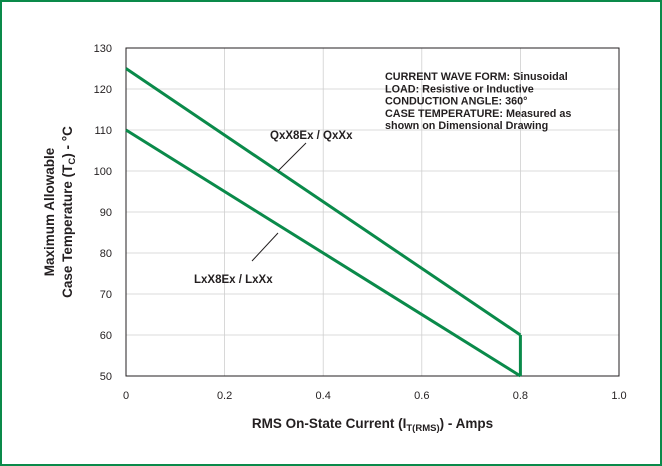  I want to click on y-ticks: 50 60 70 80 90 100 110 120 130, so click(103, 213).